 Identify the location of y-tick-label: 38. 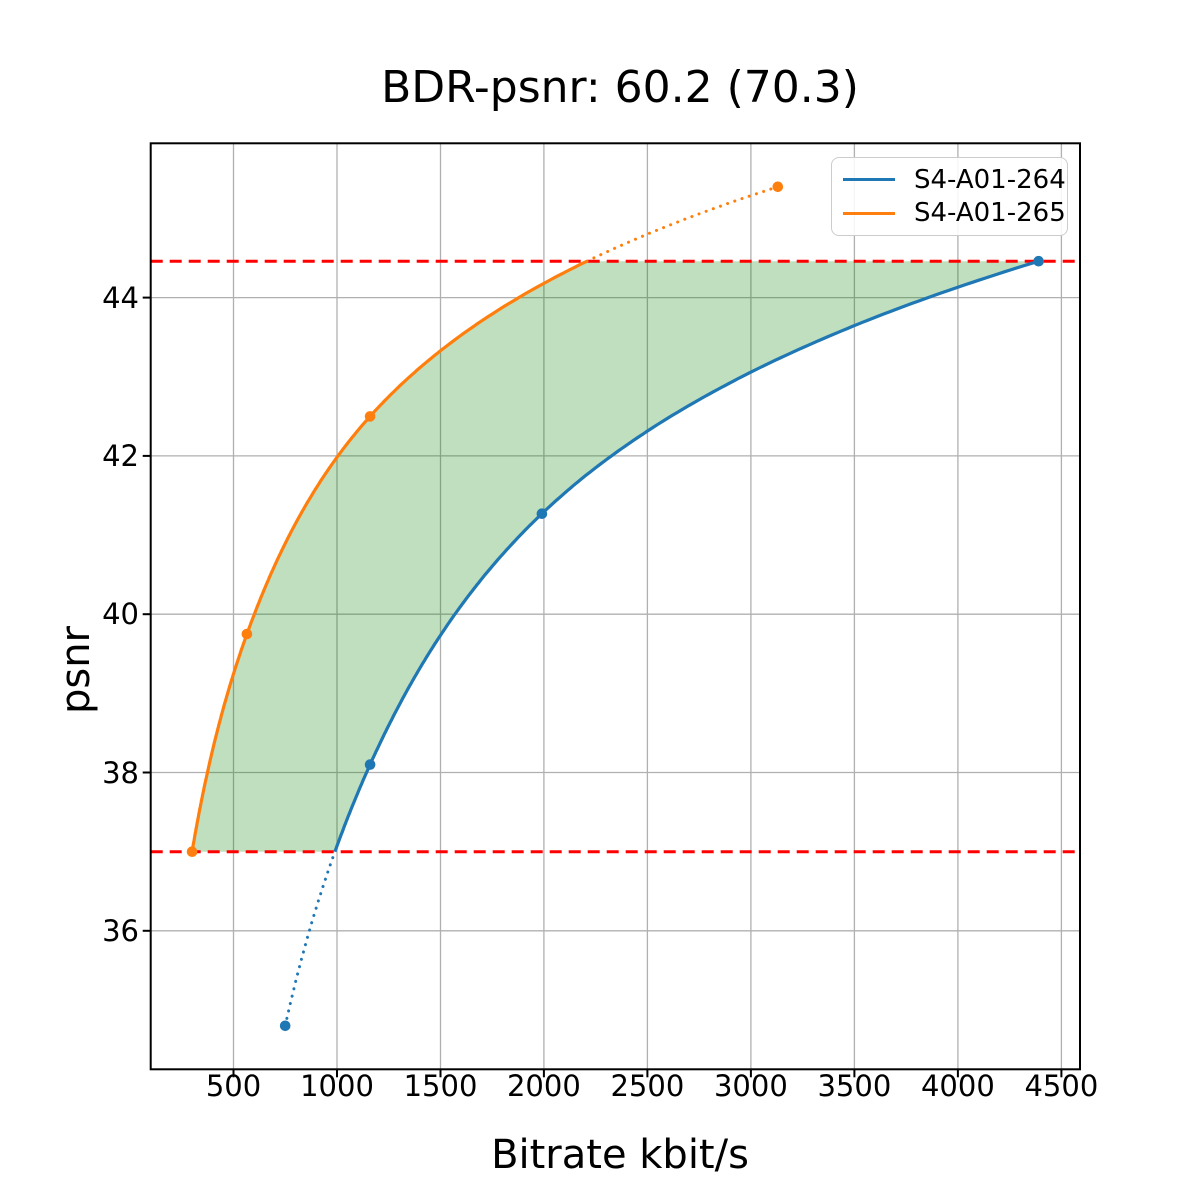
(120, 772).